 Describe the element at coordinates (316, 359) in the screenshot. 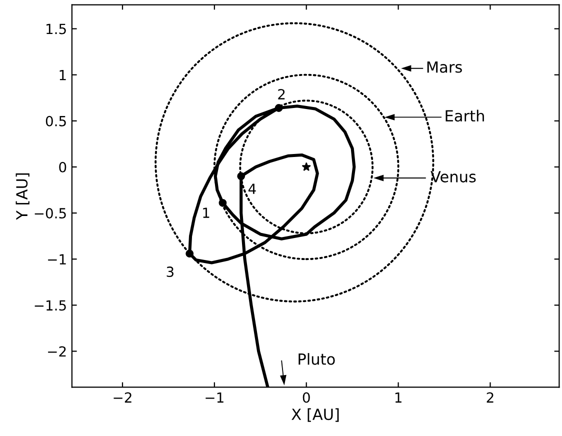

I see `annotation: Pluto` at that location.